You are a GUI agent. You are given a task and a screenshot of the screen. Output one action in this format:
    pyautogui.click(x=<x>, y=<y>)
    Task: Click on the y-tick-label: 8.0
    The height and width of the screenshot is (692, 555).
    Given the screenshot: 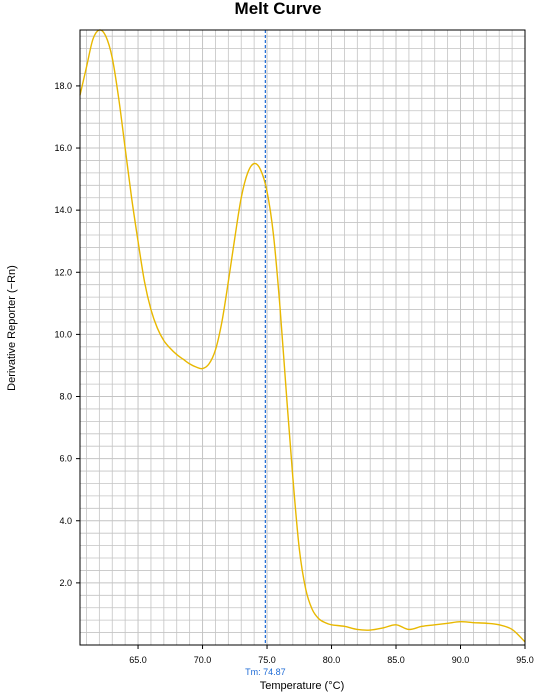 What is the action you would take?
    pyautogui.click(x=65, y=397)
    